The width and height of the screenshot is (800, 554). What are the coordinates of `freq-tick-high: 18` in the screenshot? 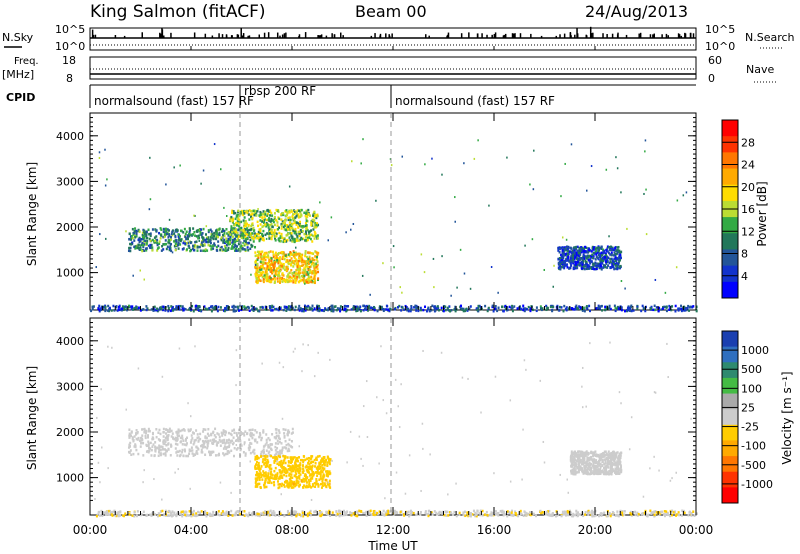 It's located at (69, 60).